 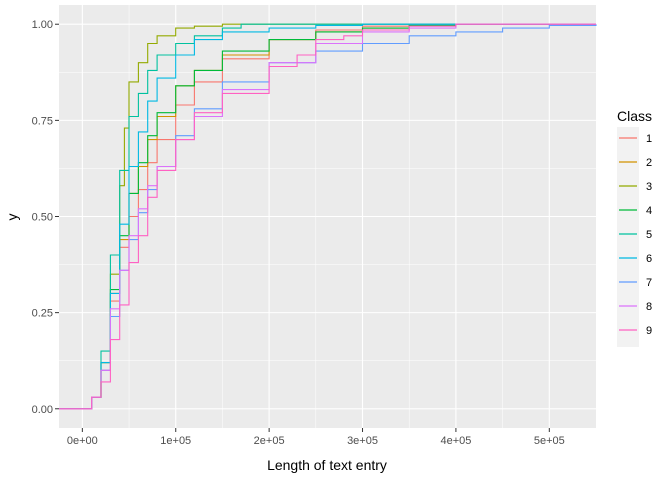 I want to click on y-tick-label: 0.75, so click(x=42, y=121).